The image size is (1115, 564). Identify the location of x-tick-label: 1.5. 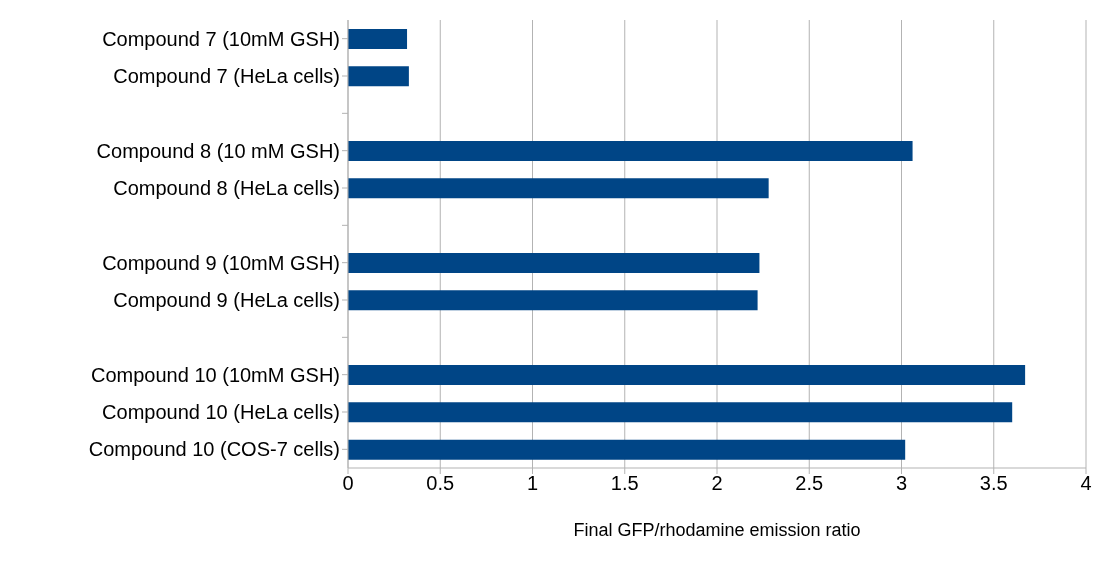
(624, 483).